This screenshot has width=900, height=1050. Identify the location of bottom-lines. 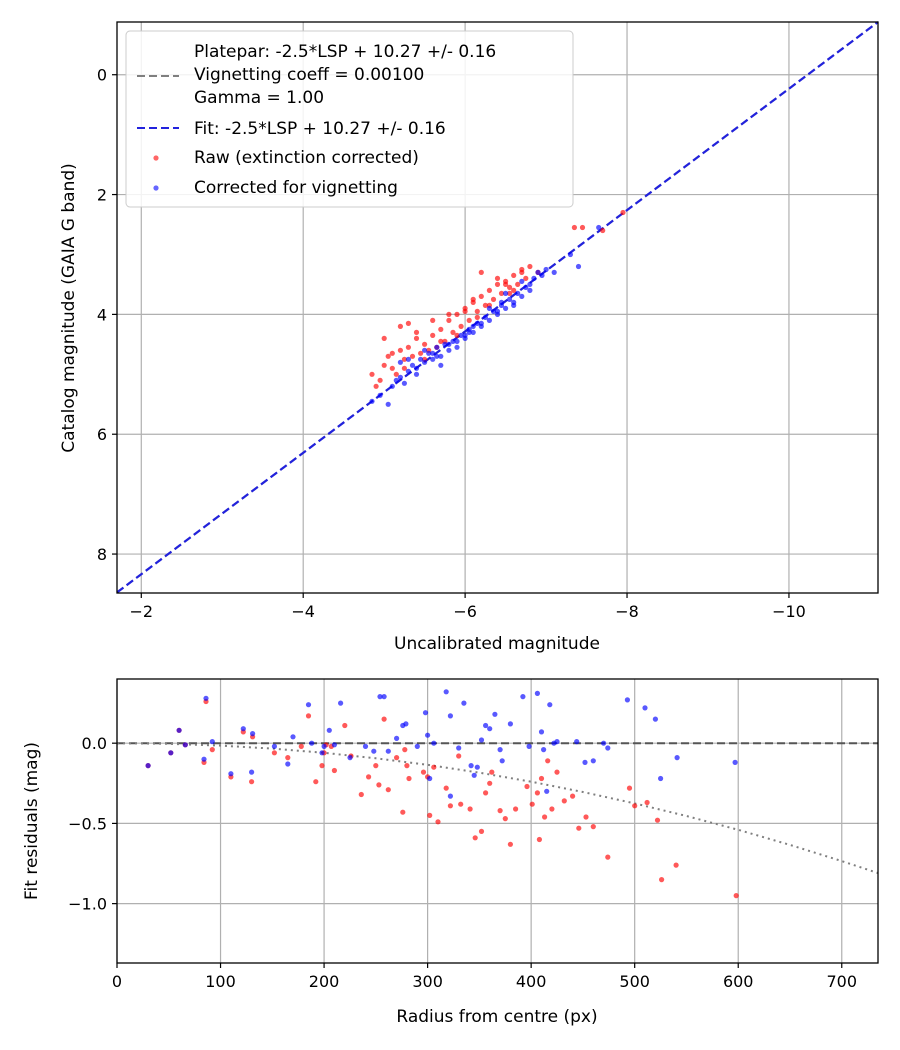
(497, 808).